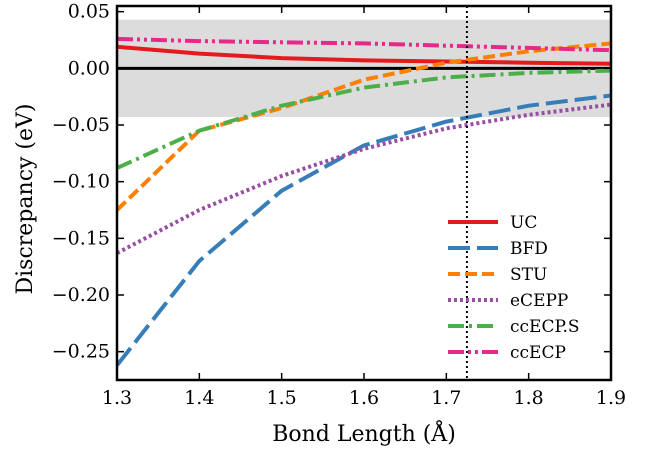 Image resolution: width=649 pixels, height=451 pixels. What do you see at coordinates (545, 327) in the screenshot?
I see `legend-label-ccecp-s: ccECP.S` at bounding box center [545, 327].